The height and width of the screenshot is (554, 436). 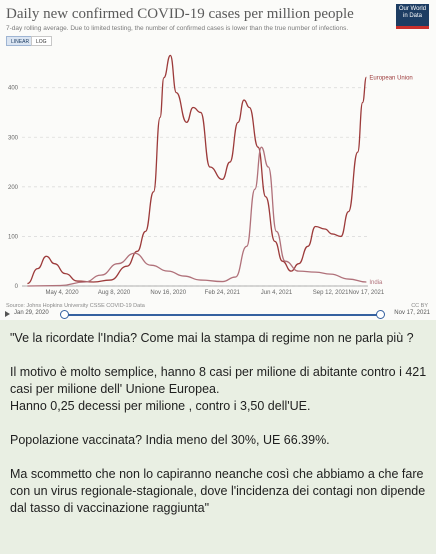 I want to click on series-label: India, so click(x=376, y=283).